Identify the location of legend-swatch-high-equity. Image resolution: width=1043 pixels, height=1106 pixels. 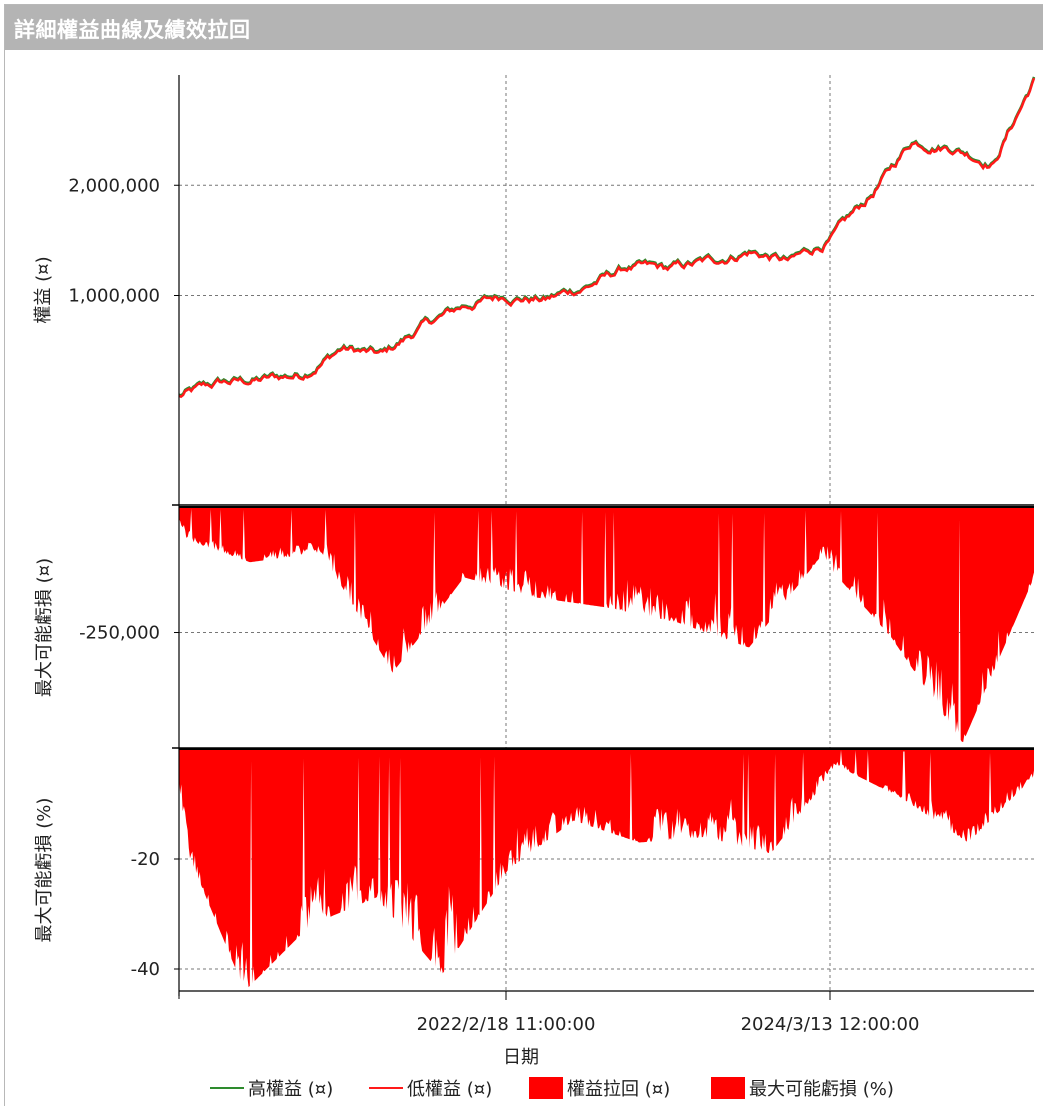
(227, 1088).